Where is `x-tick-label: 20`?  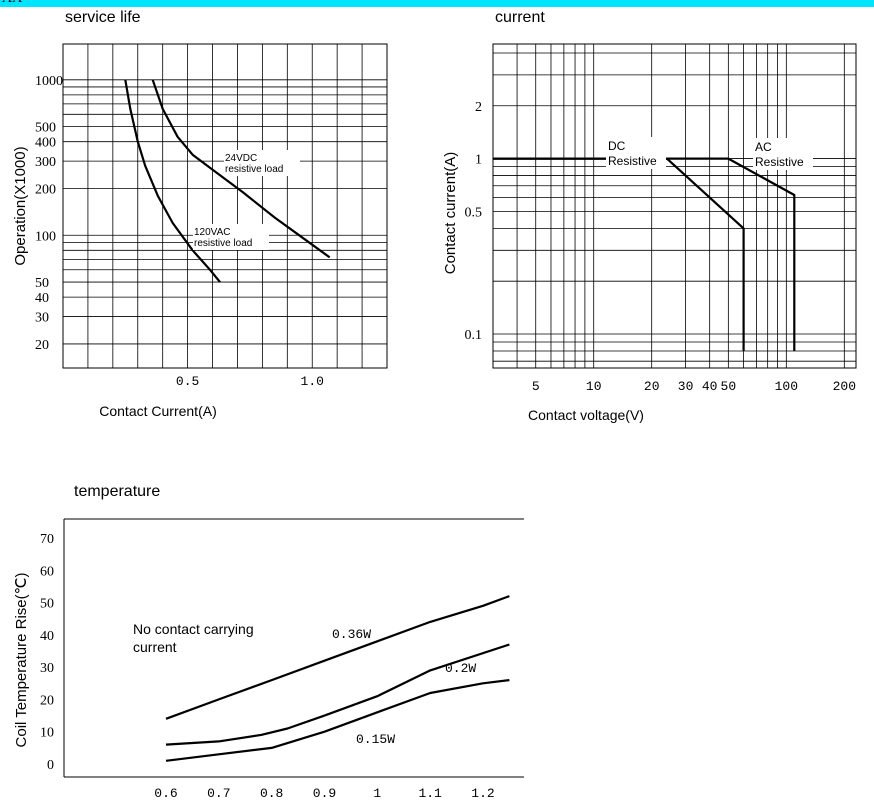
x-tick-label: 20 is located at coordinates (652, 386).